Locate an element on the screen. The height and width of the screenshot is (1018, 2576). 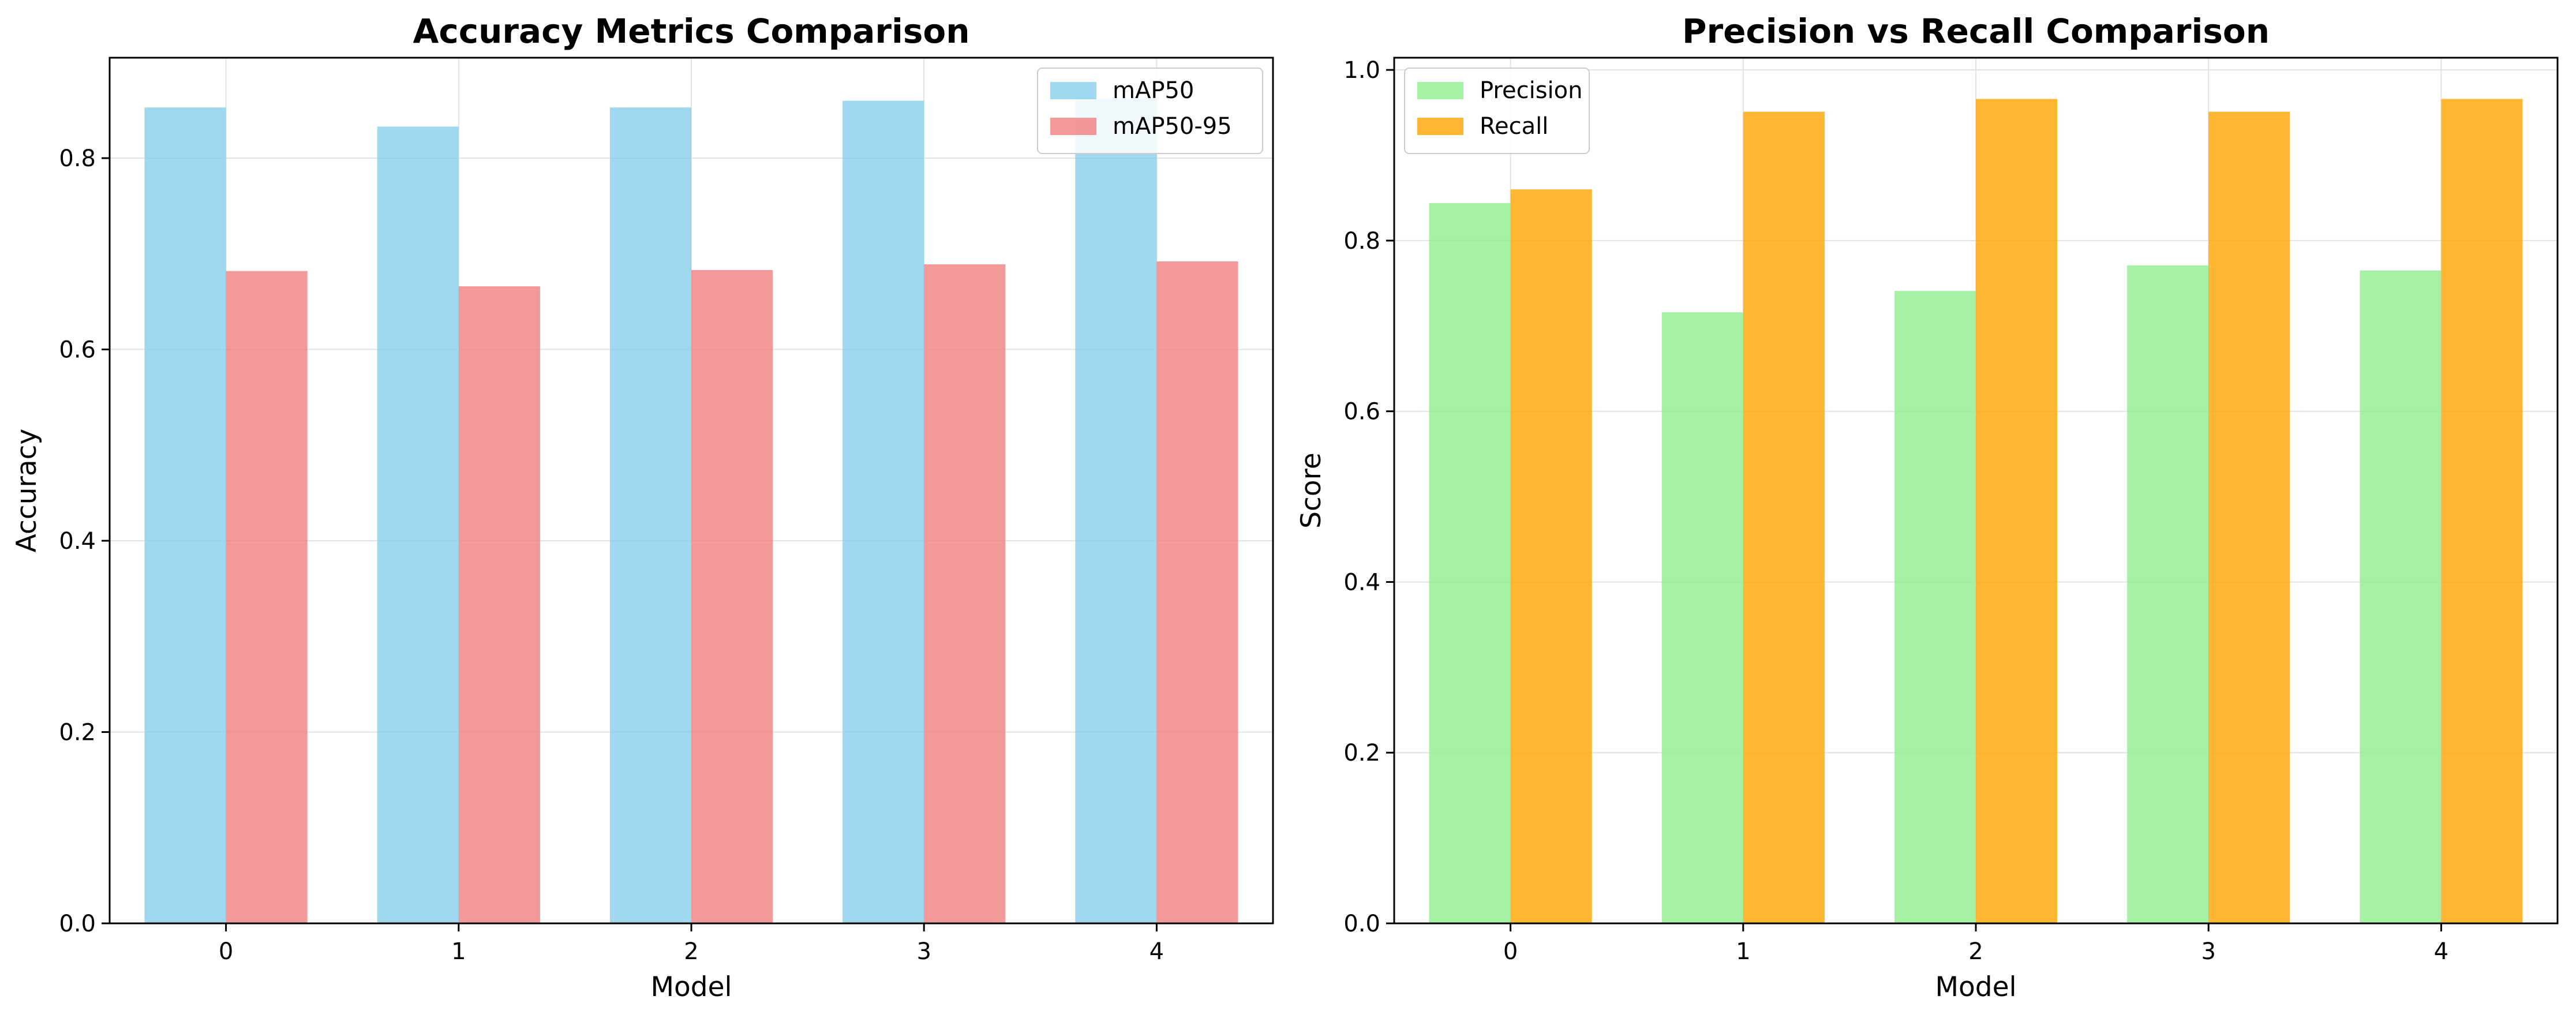
y-tick-label: 1.0 is located at coordinates (1362, 70).